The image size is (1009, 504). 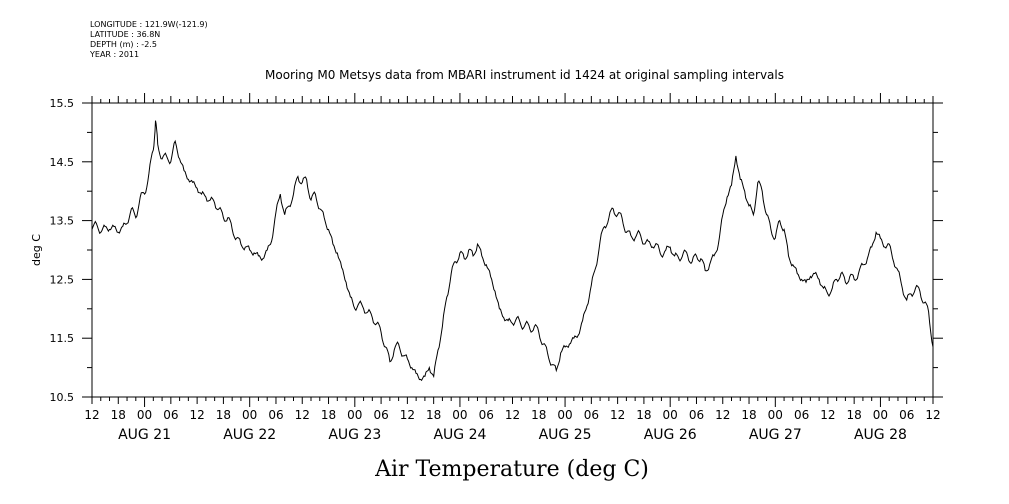 What do you see at coordinates (115, 54) in the screenshot?
I see `year-text: YEAR : 2011` at bounding box center [115, 54].